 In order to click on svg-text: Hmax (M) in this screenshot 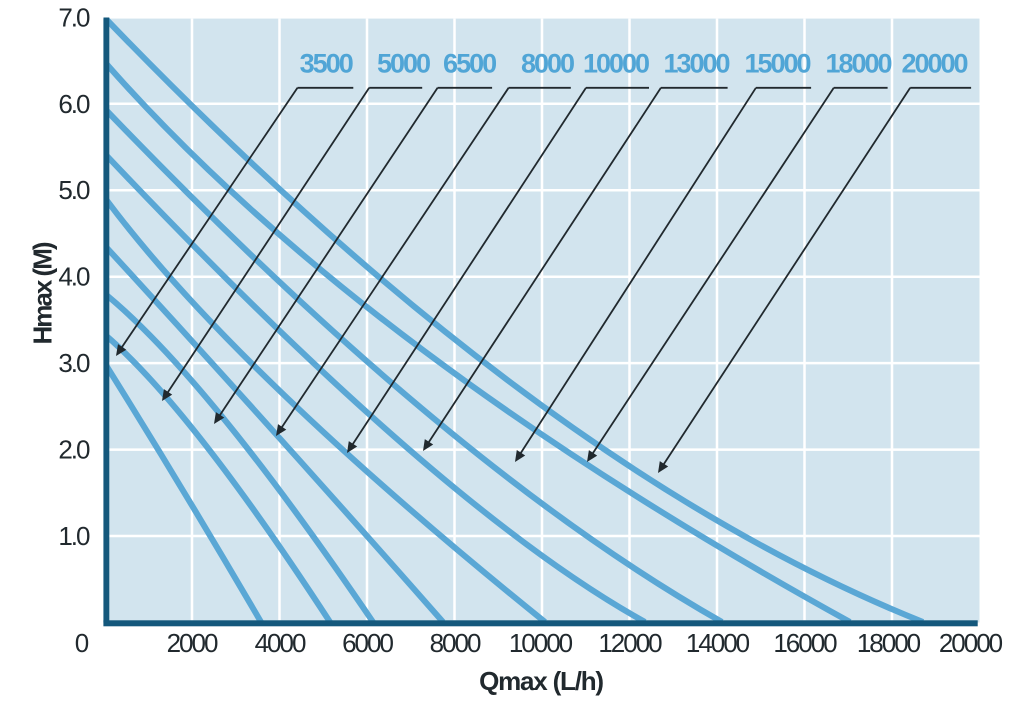, I will do `click(43, 293)`.